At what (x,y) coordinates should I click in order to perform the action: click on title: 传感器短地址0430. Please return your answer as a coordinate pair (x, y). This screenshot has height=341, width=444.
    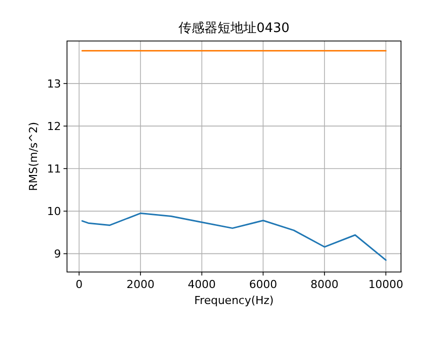
    Looking at the image, I should click on (234, 28).